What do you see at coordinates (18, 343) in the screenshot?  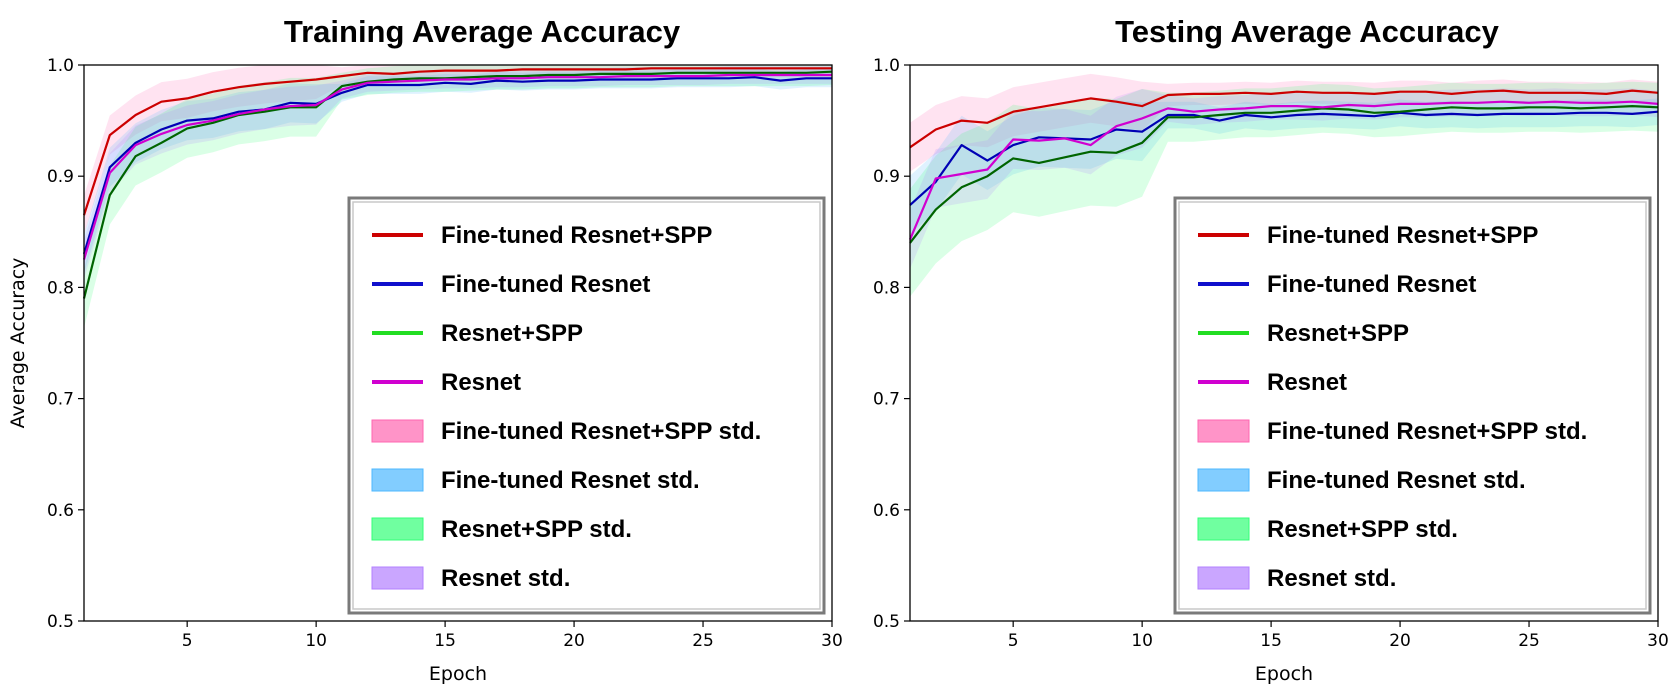 I see `y-axis-label: Average Accuracy` at bounding box center [18, 343].